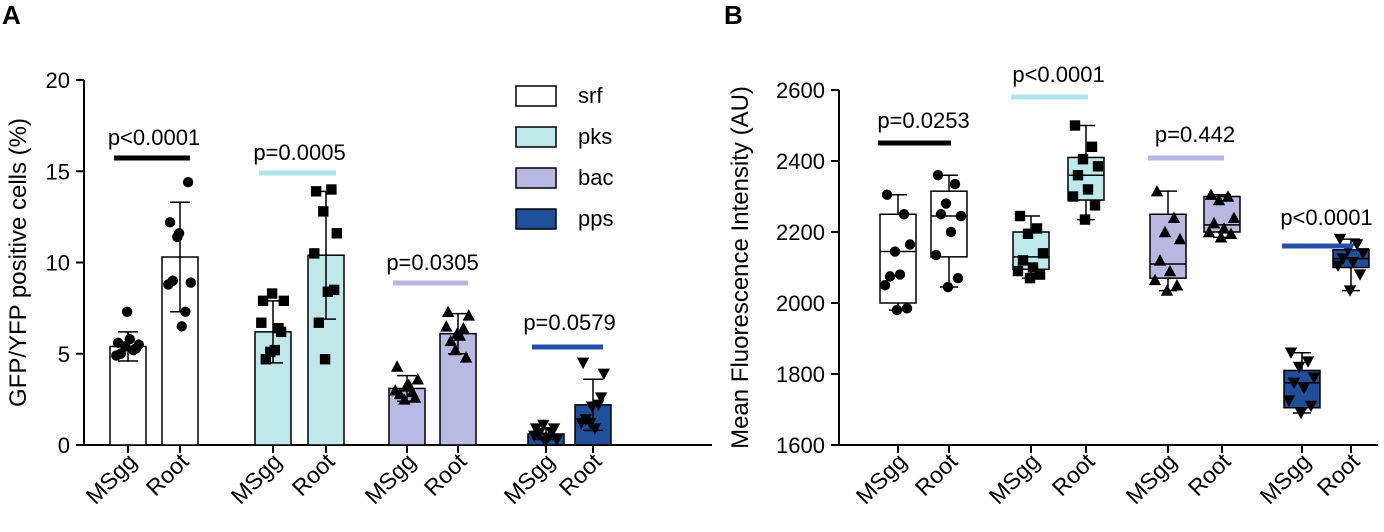 The width and height of the screenshot is (1384, 532). What do you see at coordinates (64, 354) in the screenshot?
I see `y-tick-label: 5` at bounding box center [64, 354].